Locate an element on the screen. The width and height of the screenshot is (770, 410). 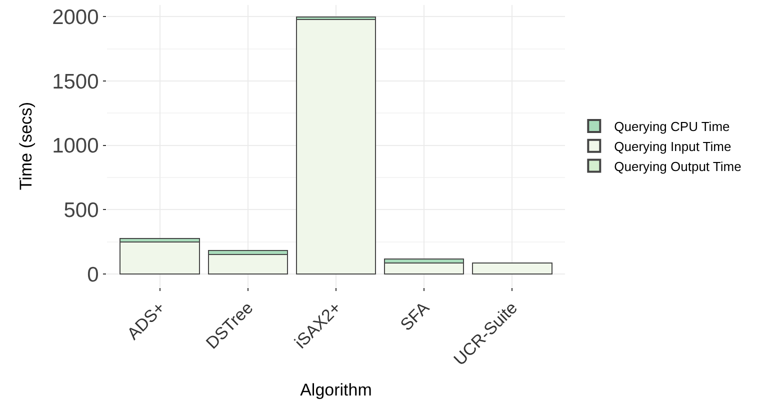
y-tick-label: 0 is located at coordinates (93, 274).